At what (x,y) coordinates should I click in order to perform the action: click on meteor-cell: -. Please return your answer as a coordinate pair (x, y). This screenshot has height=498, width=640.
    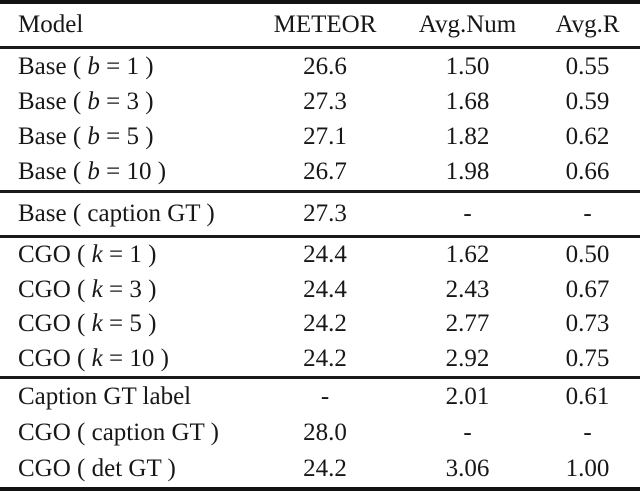
    Looking at the image, I should click on (325, 396).